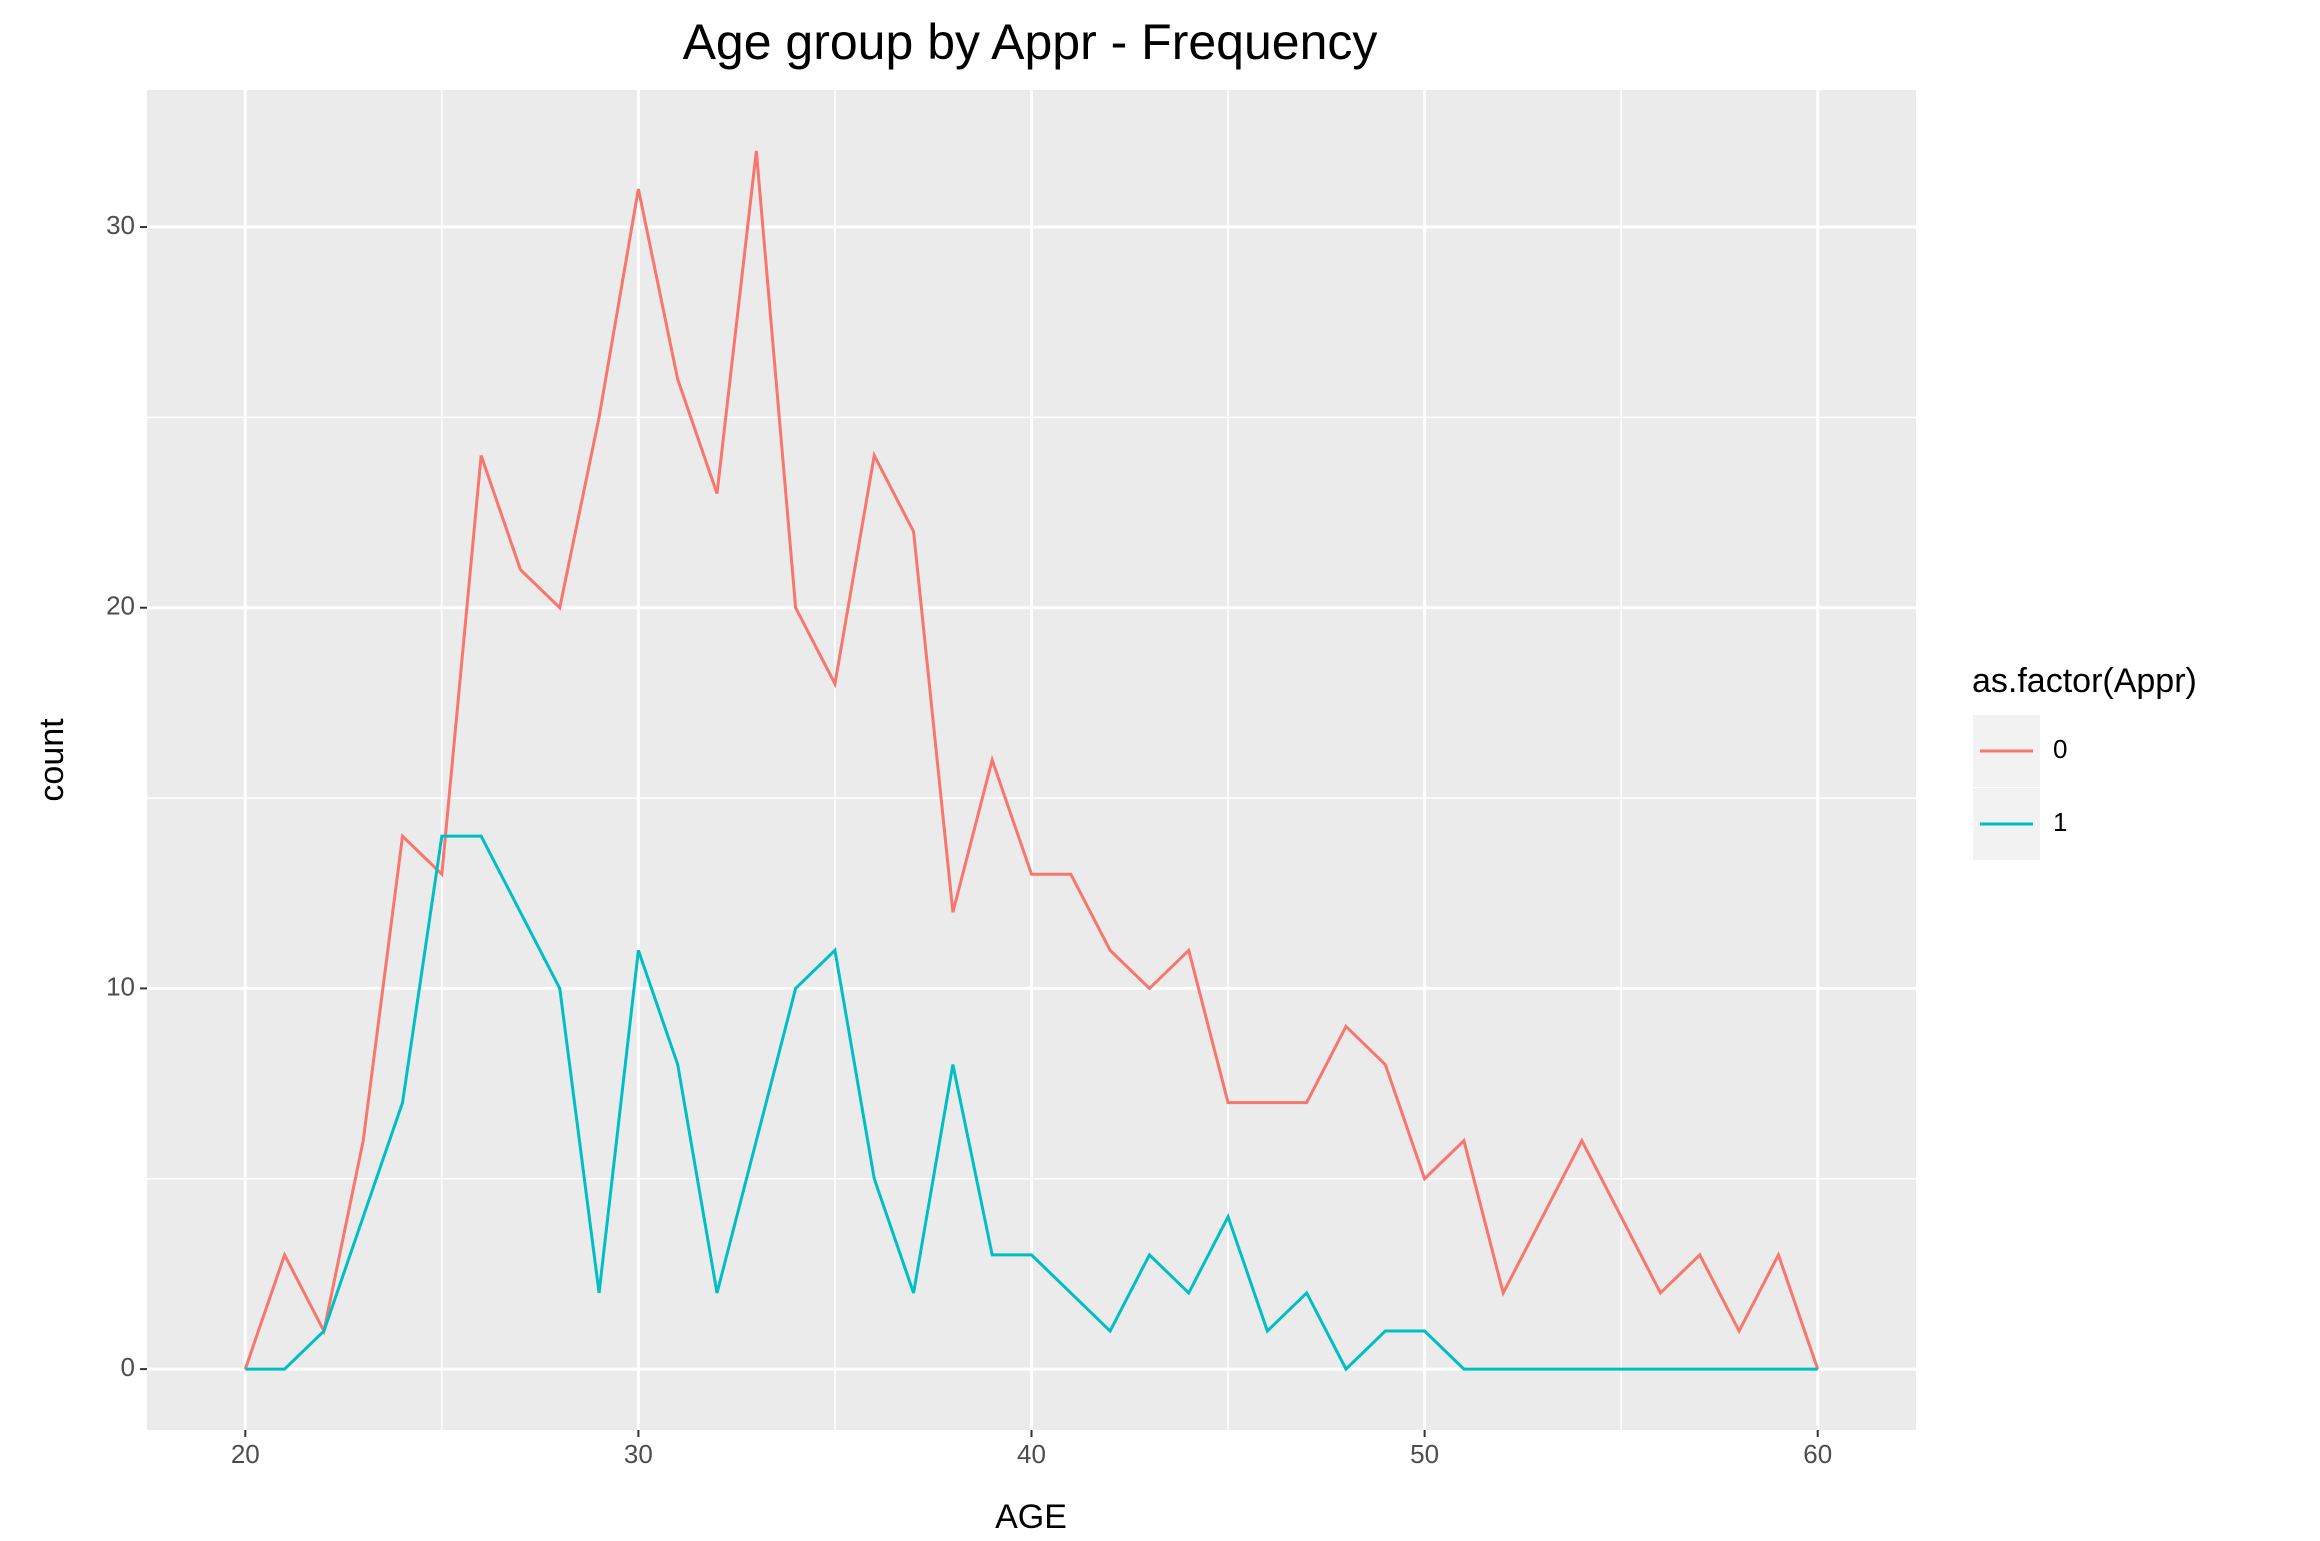 This screenshot has height=1541, width=2320. What do you see at coordinates (120, 986) in the screenshot?
I see `y-tick-label: 10` at bounding box center [120, 986].